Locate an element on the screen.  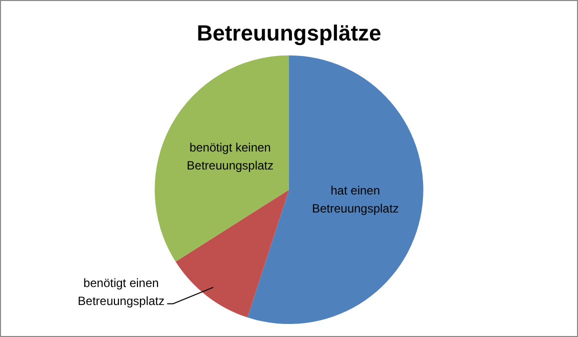
chart-title: Betreuungsplätze is located at coordinates (289, 33).